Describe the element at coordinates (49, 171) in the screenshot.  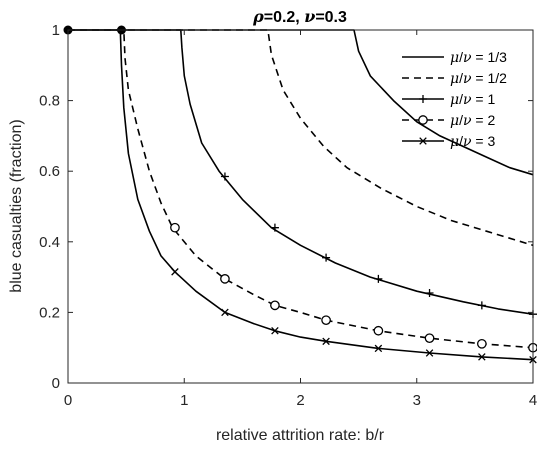
I see `y-tick-label: 0.6` at that location.